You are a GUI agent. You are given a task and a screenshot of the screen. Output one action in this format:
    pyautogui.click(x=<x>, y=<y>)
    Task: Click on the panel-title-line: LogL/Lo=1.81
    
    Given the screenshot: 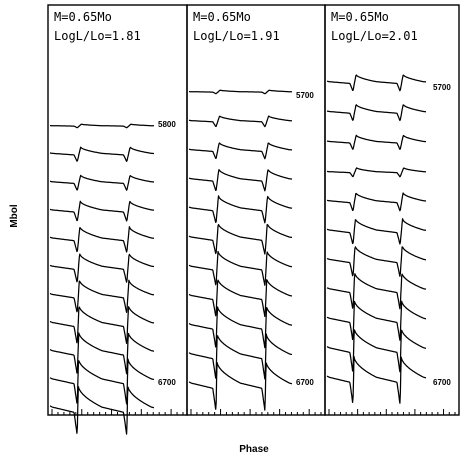 What is the action you would take?
    pyautogui.click(x=97, y=36)
    